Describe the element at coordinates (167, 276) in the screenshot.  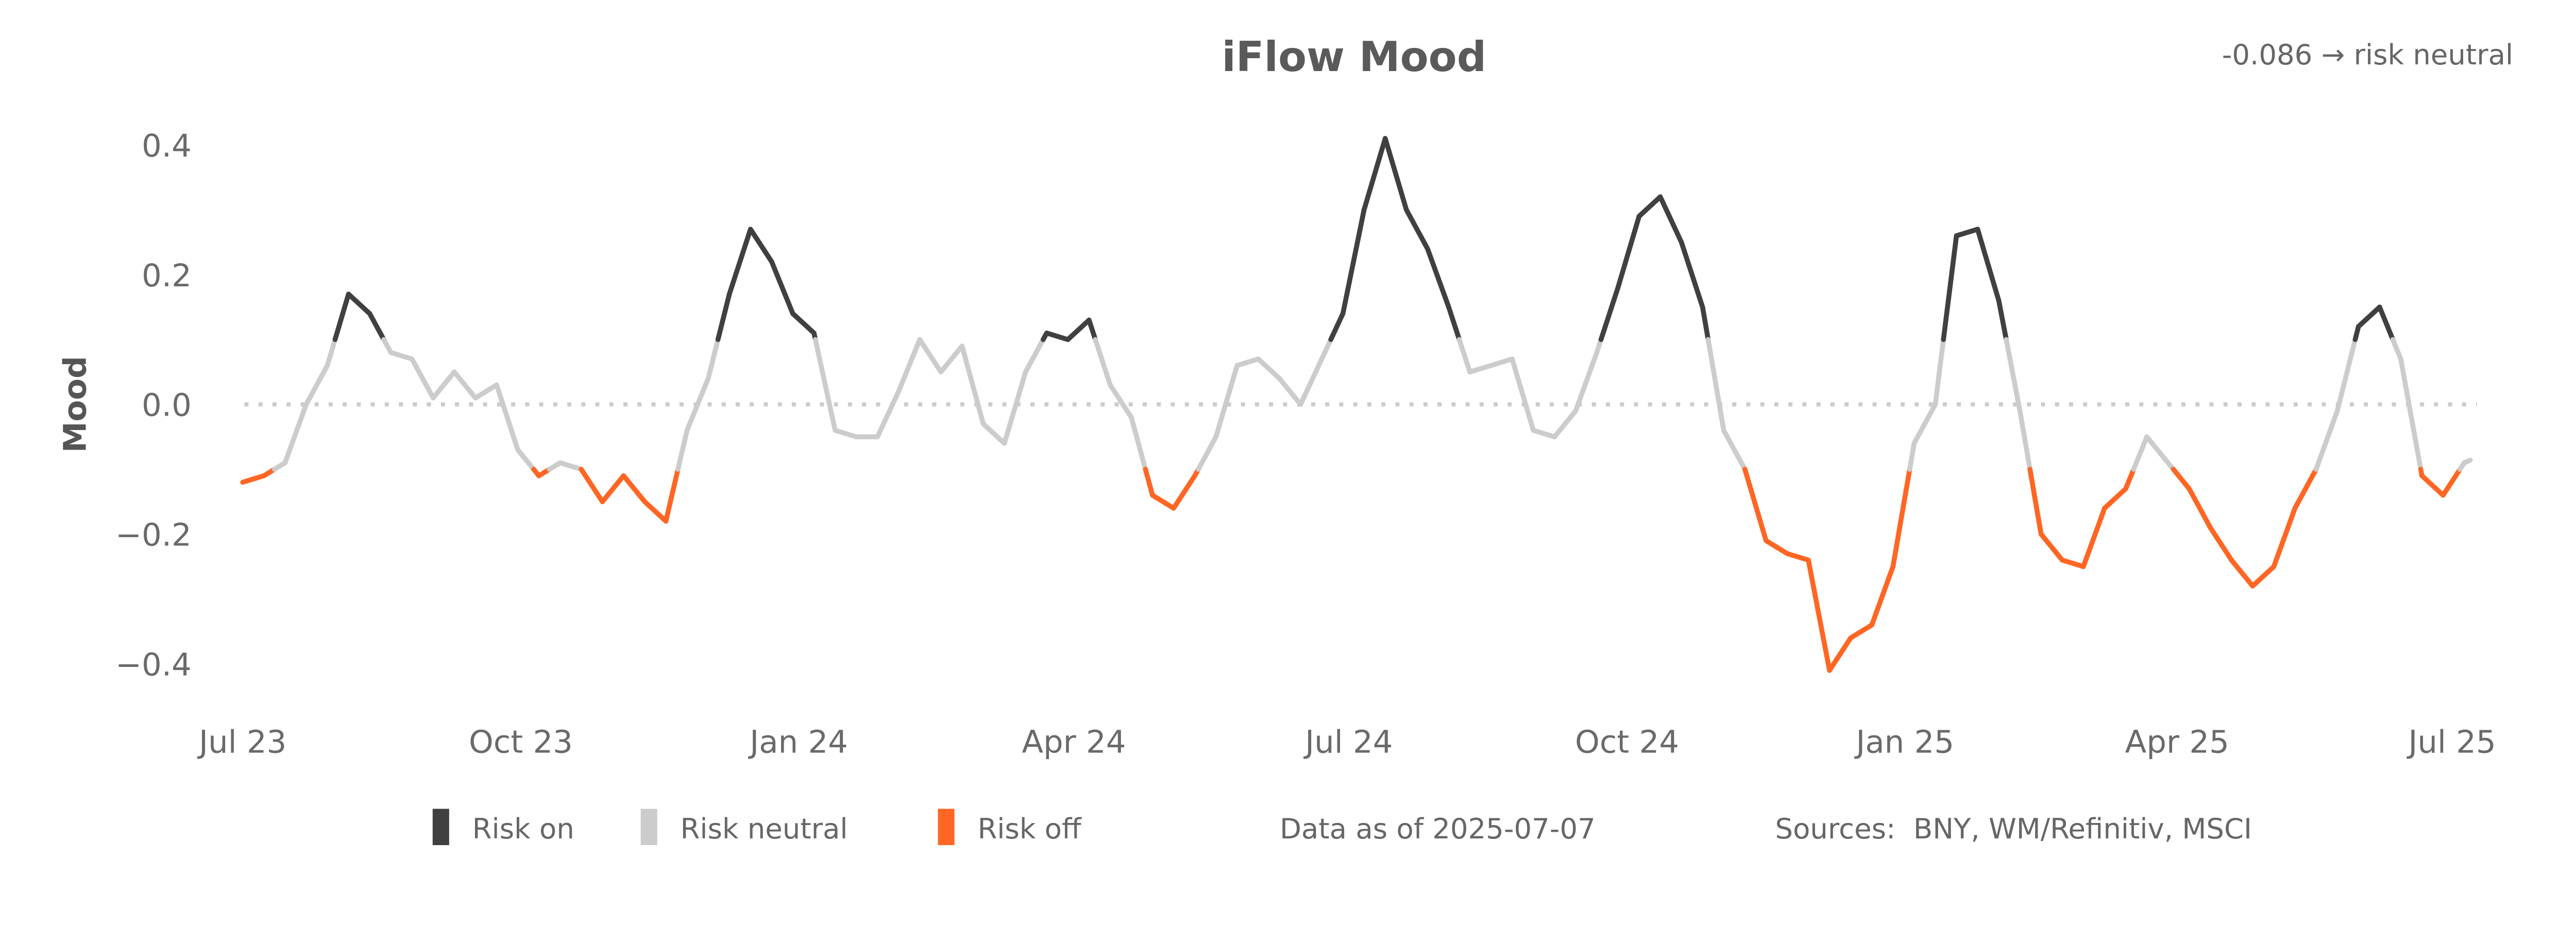
I see `y-tick-label: 0.2` at that location.